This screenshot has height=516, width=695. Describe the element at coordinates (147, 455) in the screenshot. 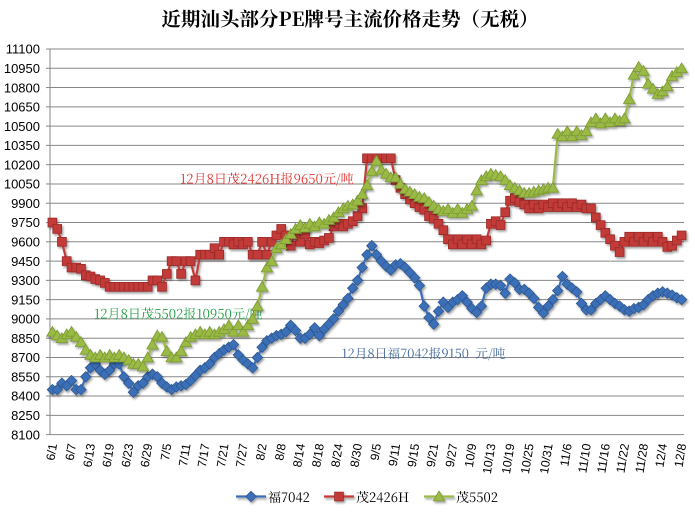

I see `svg-text: 6/29` at that location.